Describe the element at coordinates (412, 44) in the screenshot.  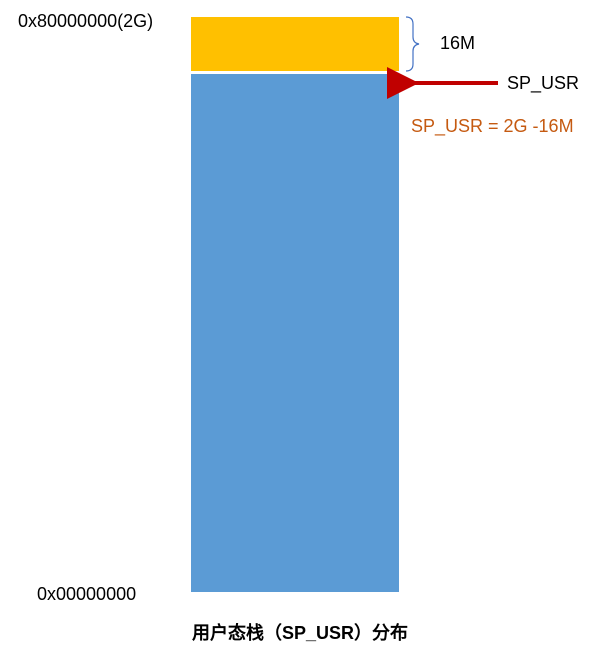
I see `size-brace` at that location.